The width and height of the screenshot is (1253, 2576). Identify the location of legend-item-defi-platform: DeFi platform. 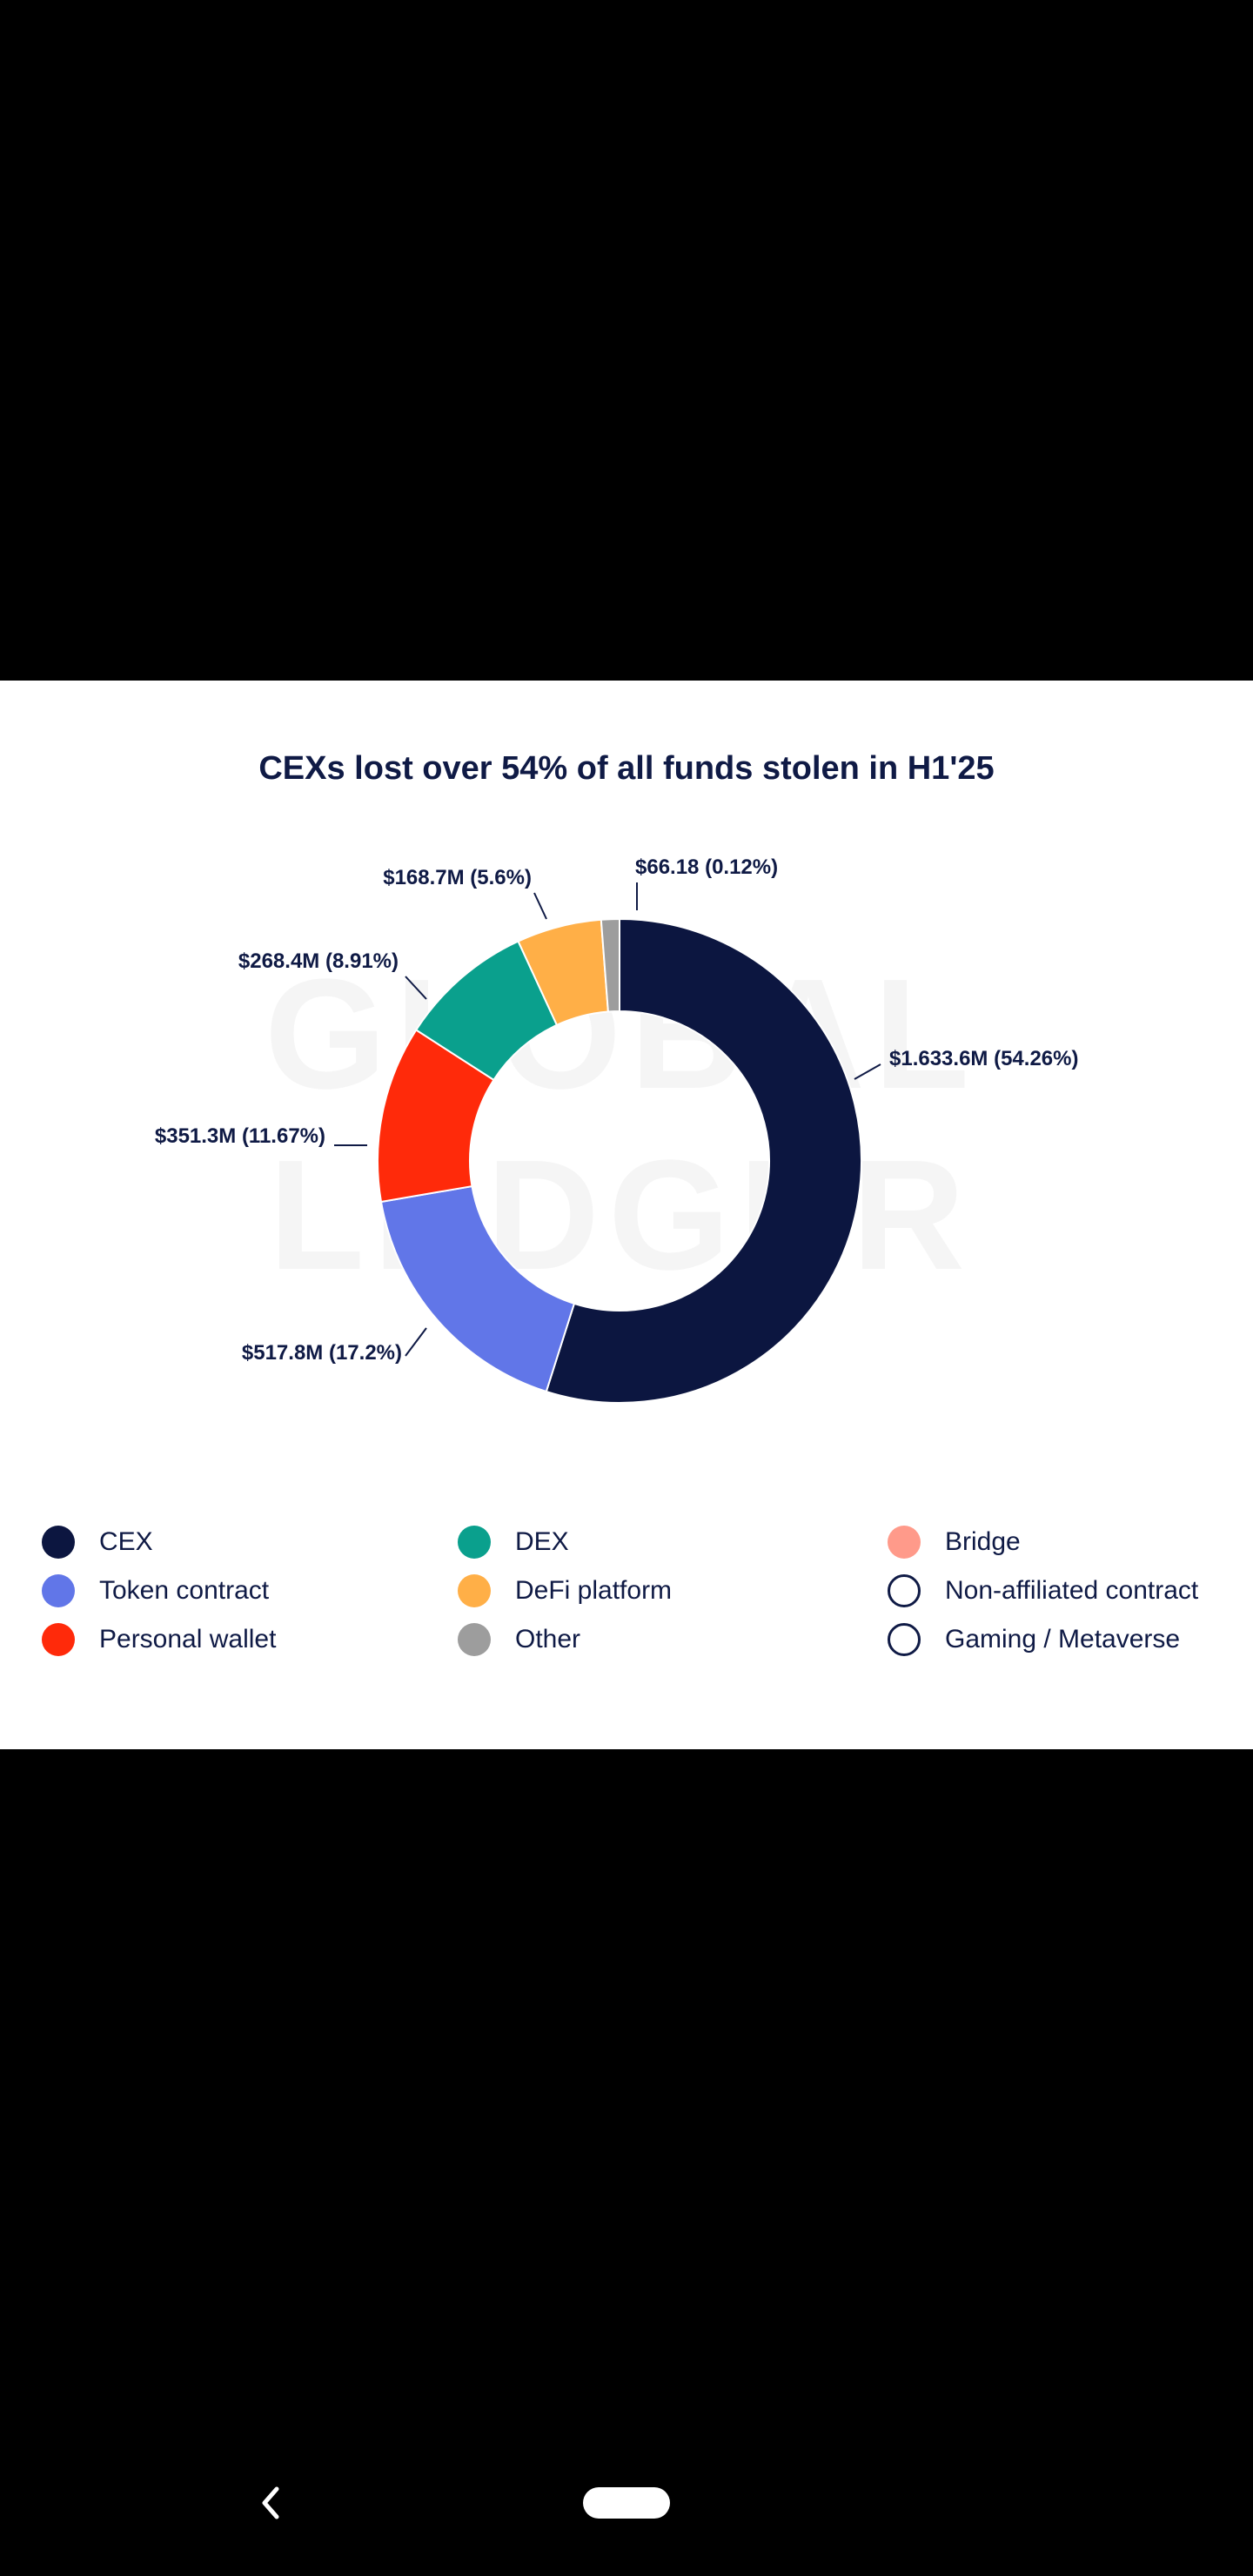
(565, 1590).